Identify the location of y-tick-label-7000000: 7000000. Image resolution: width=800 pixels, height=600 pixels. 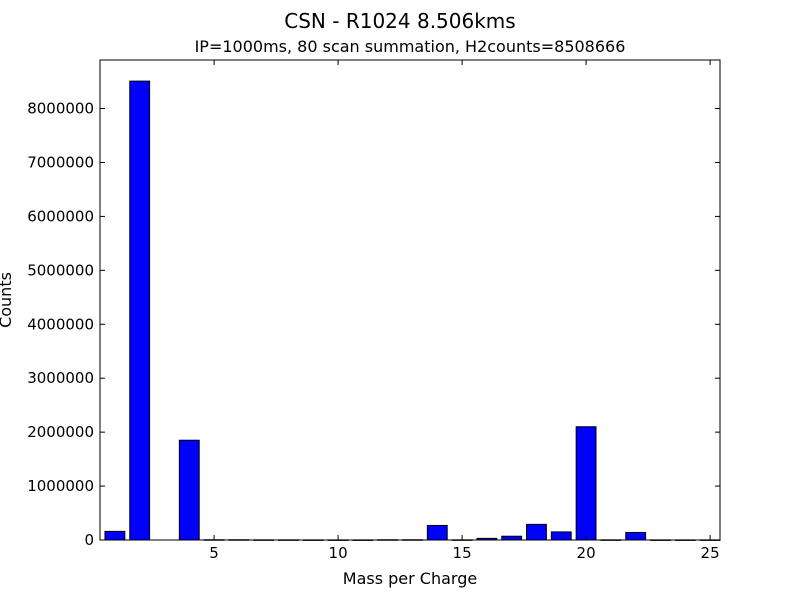
(60, 162).